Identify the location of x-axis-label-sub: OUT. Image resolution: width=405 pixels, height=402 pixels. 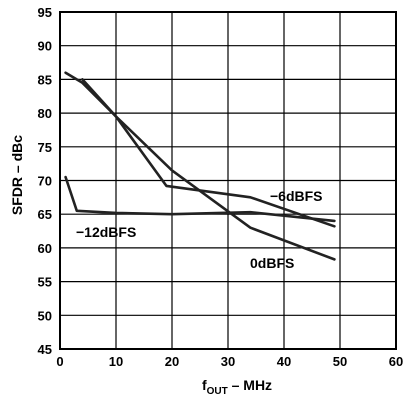
(217, 391).